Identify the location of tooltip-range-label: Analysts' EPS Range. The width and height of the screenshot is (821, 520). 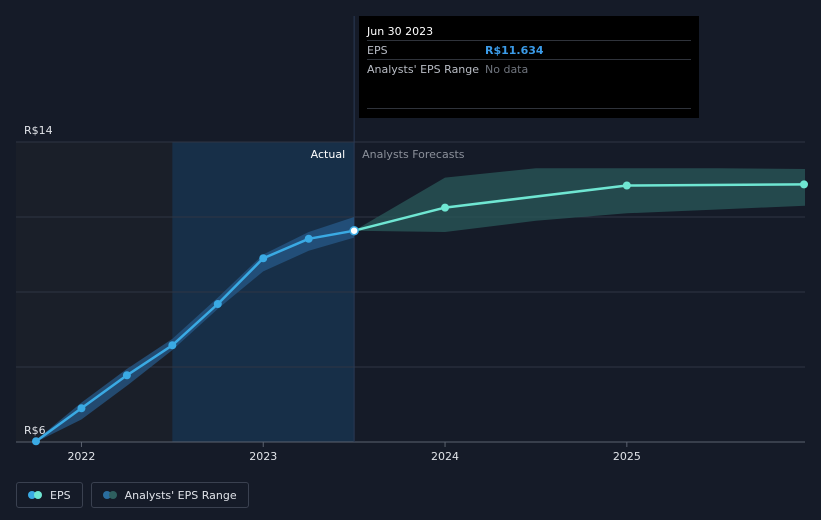
(423, 69).